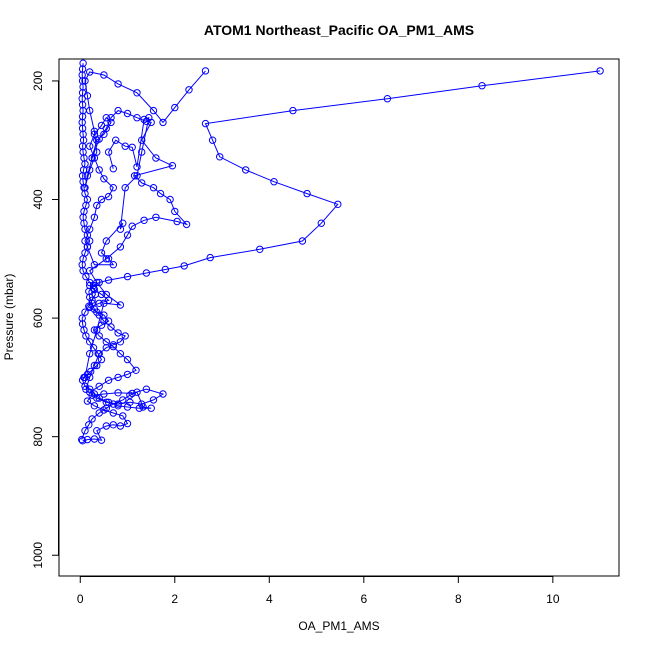 The image size is (650, 650). Describe the element at coordinates (38, 436) in the screenshot. I see `y-tick-label: 800` at that location.